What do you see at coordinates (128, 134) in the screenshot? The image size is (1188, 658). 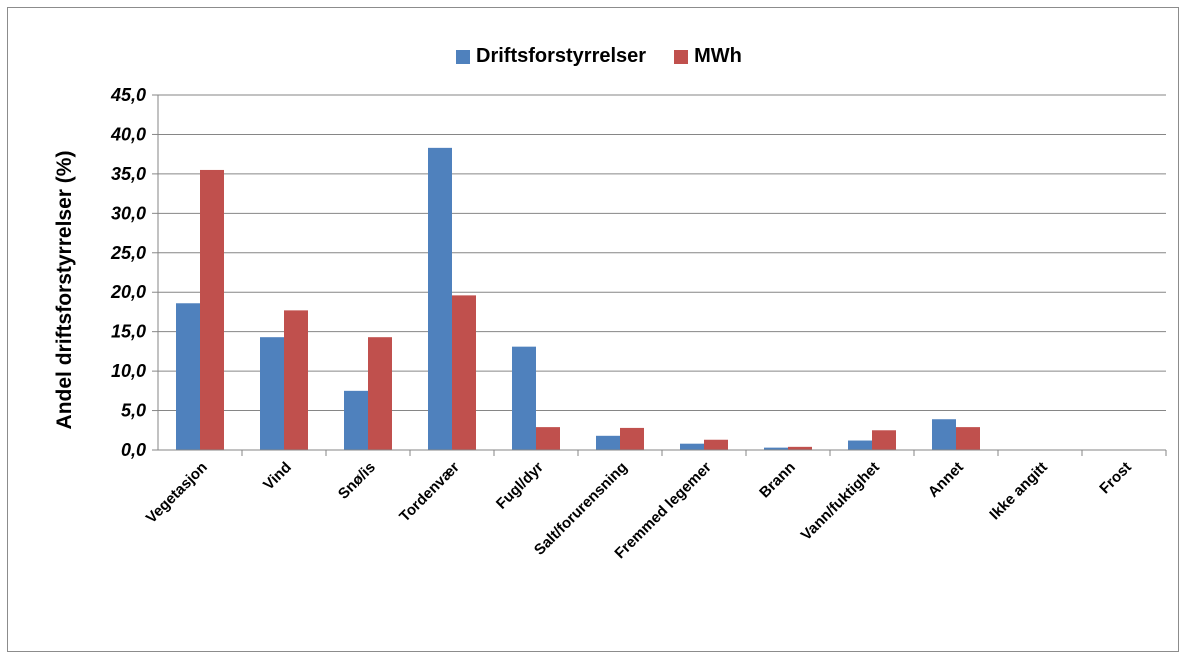 I see `y-tick-label: 40,0` at bounding box center [128, 134].